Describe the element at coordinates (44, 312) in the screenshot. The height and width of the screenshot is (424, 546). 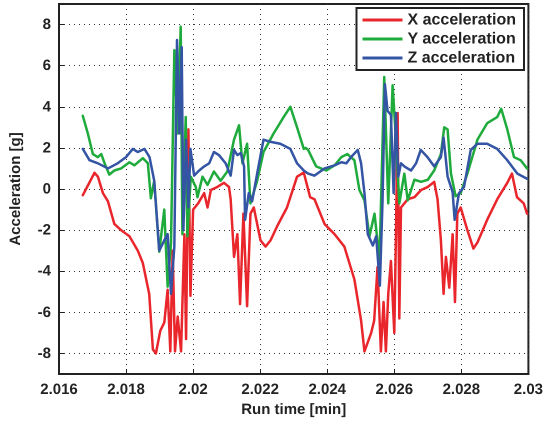
I see `y-tick-label: -6` at that location.